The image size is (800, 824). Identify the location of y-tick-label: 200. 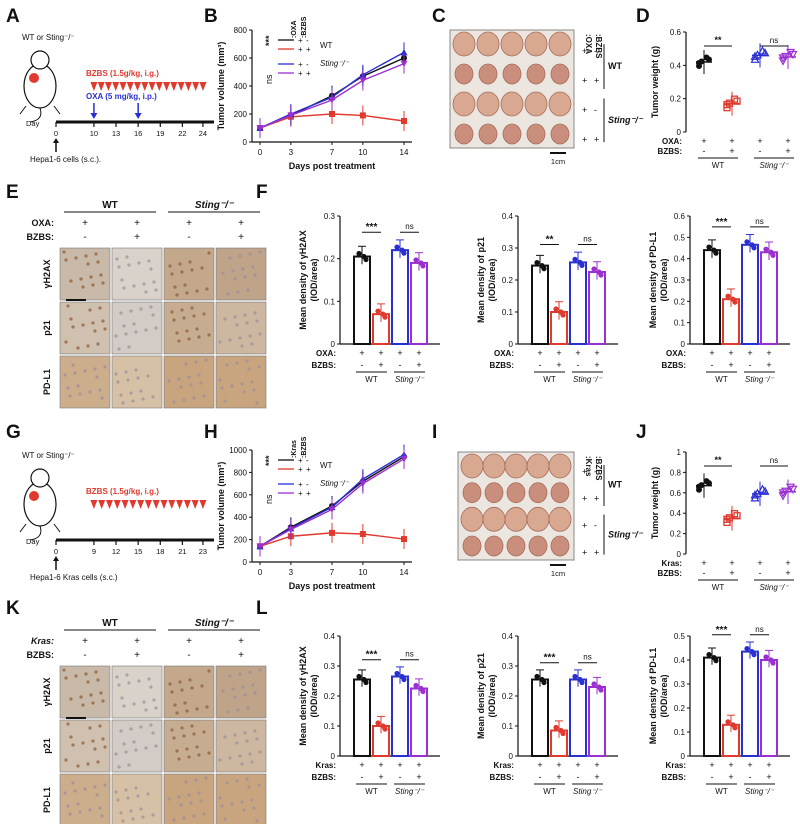
(241, 114).